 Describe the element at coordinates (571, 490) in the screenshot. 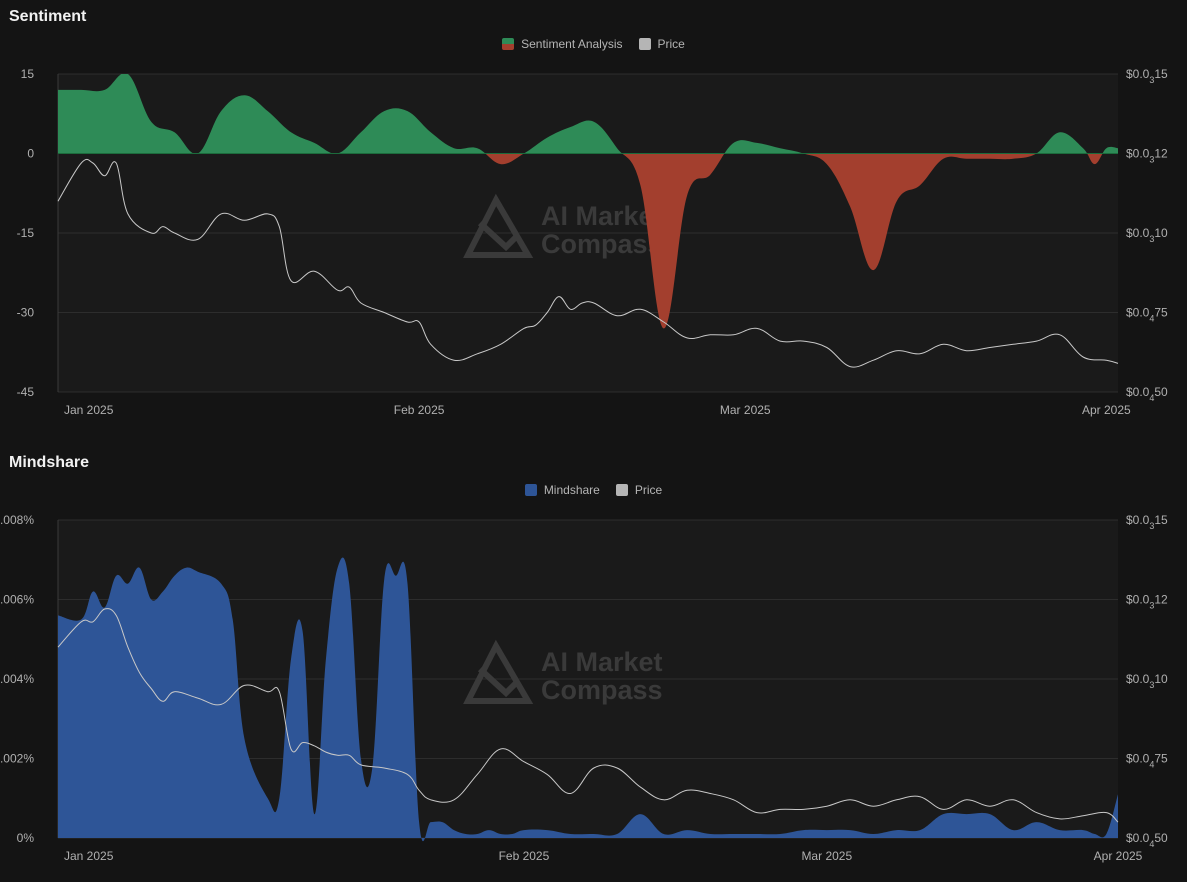

I see `legend-label: Mindshare` at that location.